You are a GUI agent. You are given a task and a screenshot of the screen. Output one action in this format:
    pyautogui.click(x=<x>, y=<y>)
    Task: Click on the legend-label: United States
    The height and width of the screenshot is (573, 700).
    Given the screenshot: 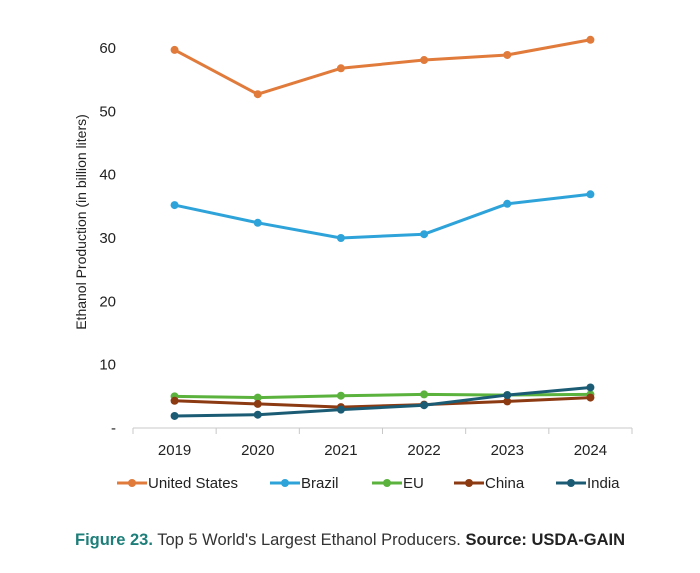 What is the action you would take?
    pyautogui.click(x=193, y=483)
    